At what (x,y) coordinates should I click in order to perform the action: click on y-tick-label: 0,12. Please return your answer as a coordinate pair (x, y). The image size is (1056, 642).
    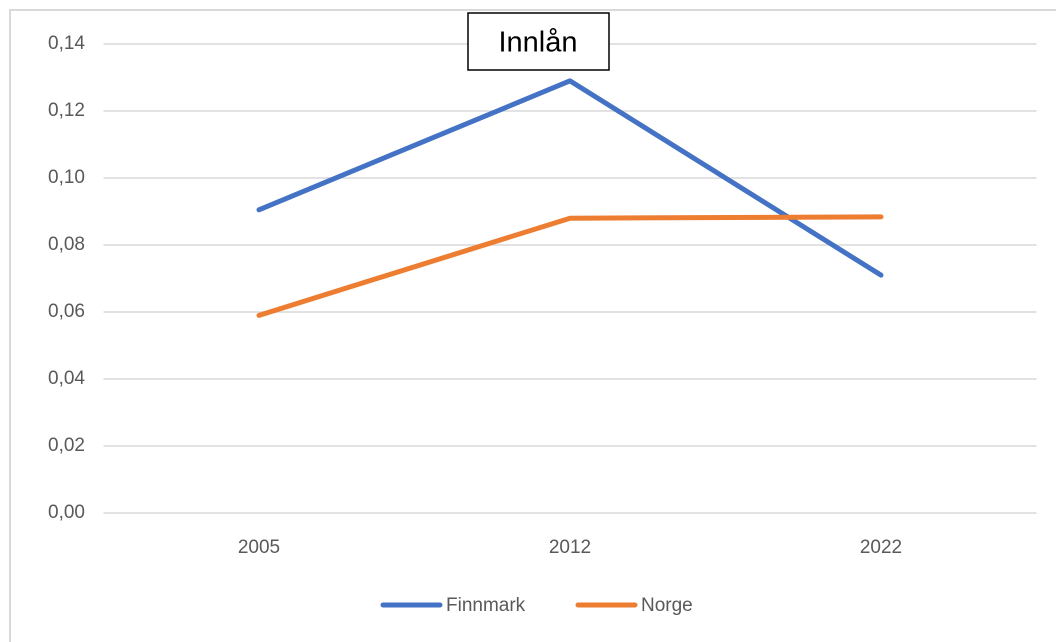
    Looking at the image, I should click on (66, 110).